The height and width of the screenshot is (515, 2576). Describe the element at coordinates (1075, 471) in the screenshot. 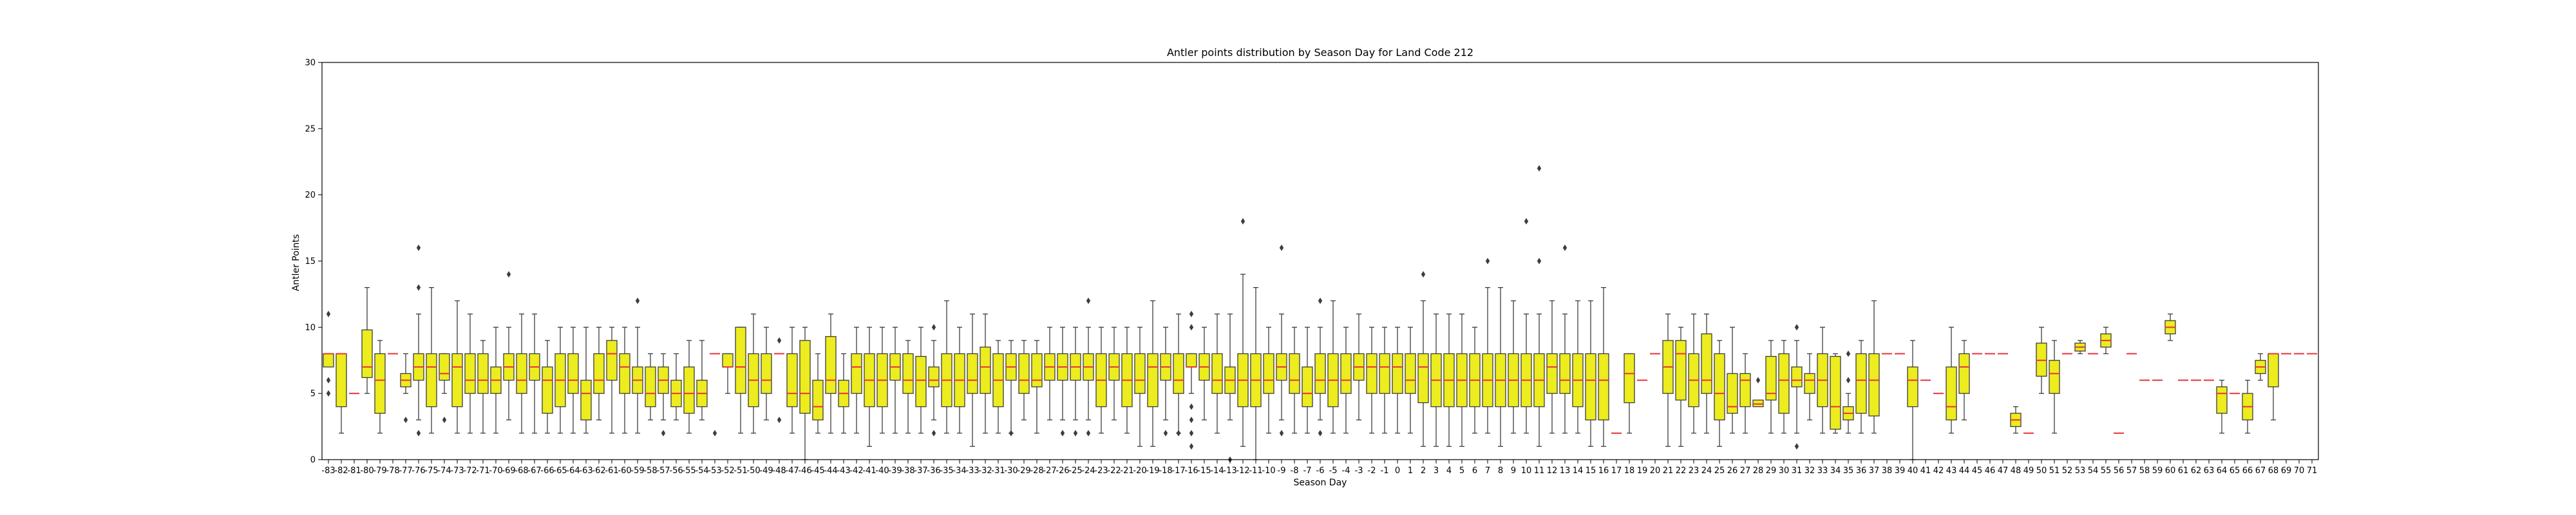

I see `x-tick-label: -25` at that location.